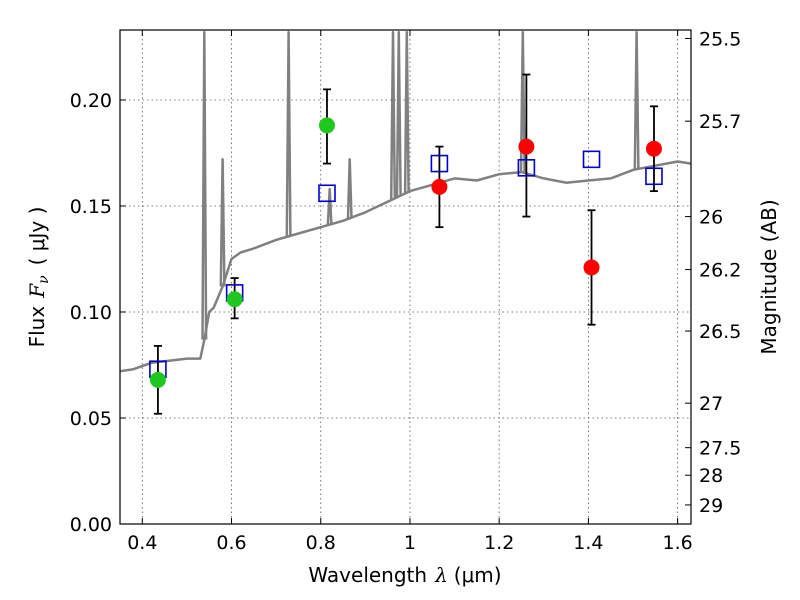 Image resolution: width=800 pixels, height=600 pixels. I want to click on x-tick-label: 0.8, so click(321, 543).